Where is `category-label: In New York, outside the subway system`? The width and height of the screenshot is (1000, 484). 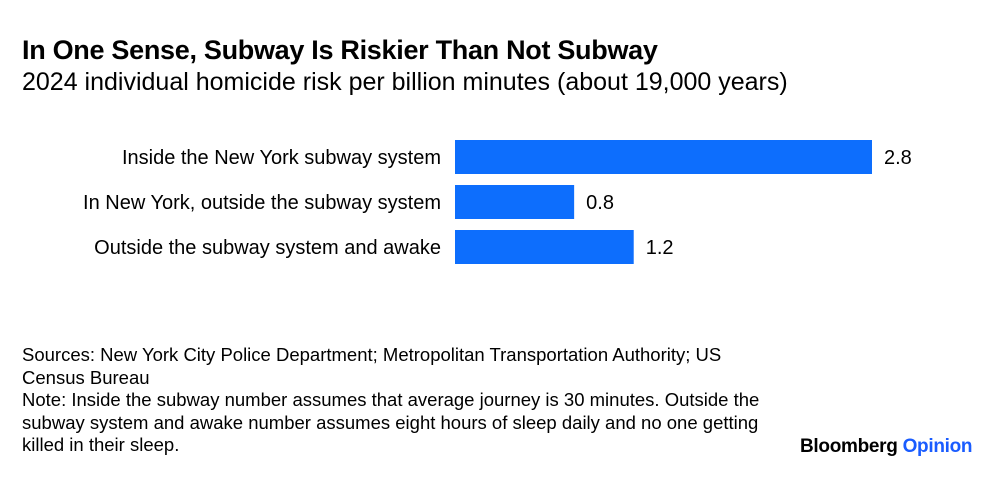
category-label: In New York, outside the subway system is located at coordinates (262, 203).